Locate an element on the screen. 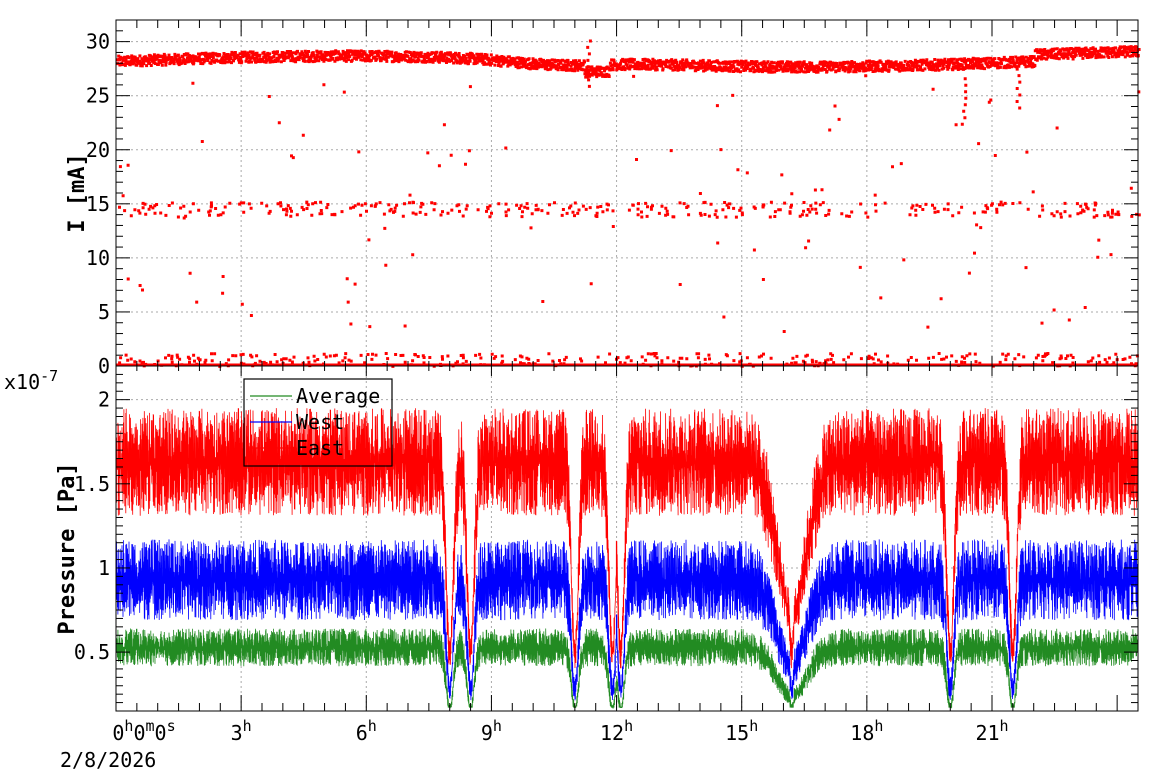 Image resolution: width=1158 pixels, height=782 pixels. current-y-tick-label: 10 is located at coordinates (98, 258).